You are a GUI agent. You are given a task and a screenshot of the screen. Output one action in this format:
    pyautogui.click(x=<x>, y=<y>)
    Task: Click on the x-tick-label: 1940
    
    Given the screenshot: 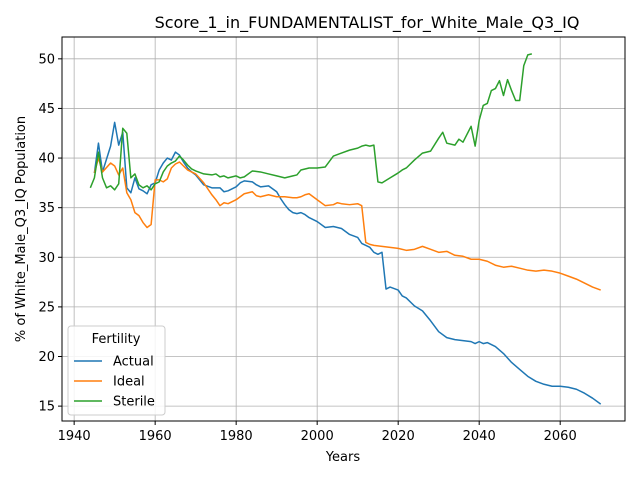 What is the action you would take?
    pyautogui.click(x=74, y=436)
    